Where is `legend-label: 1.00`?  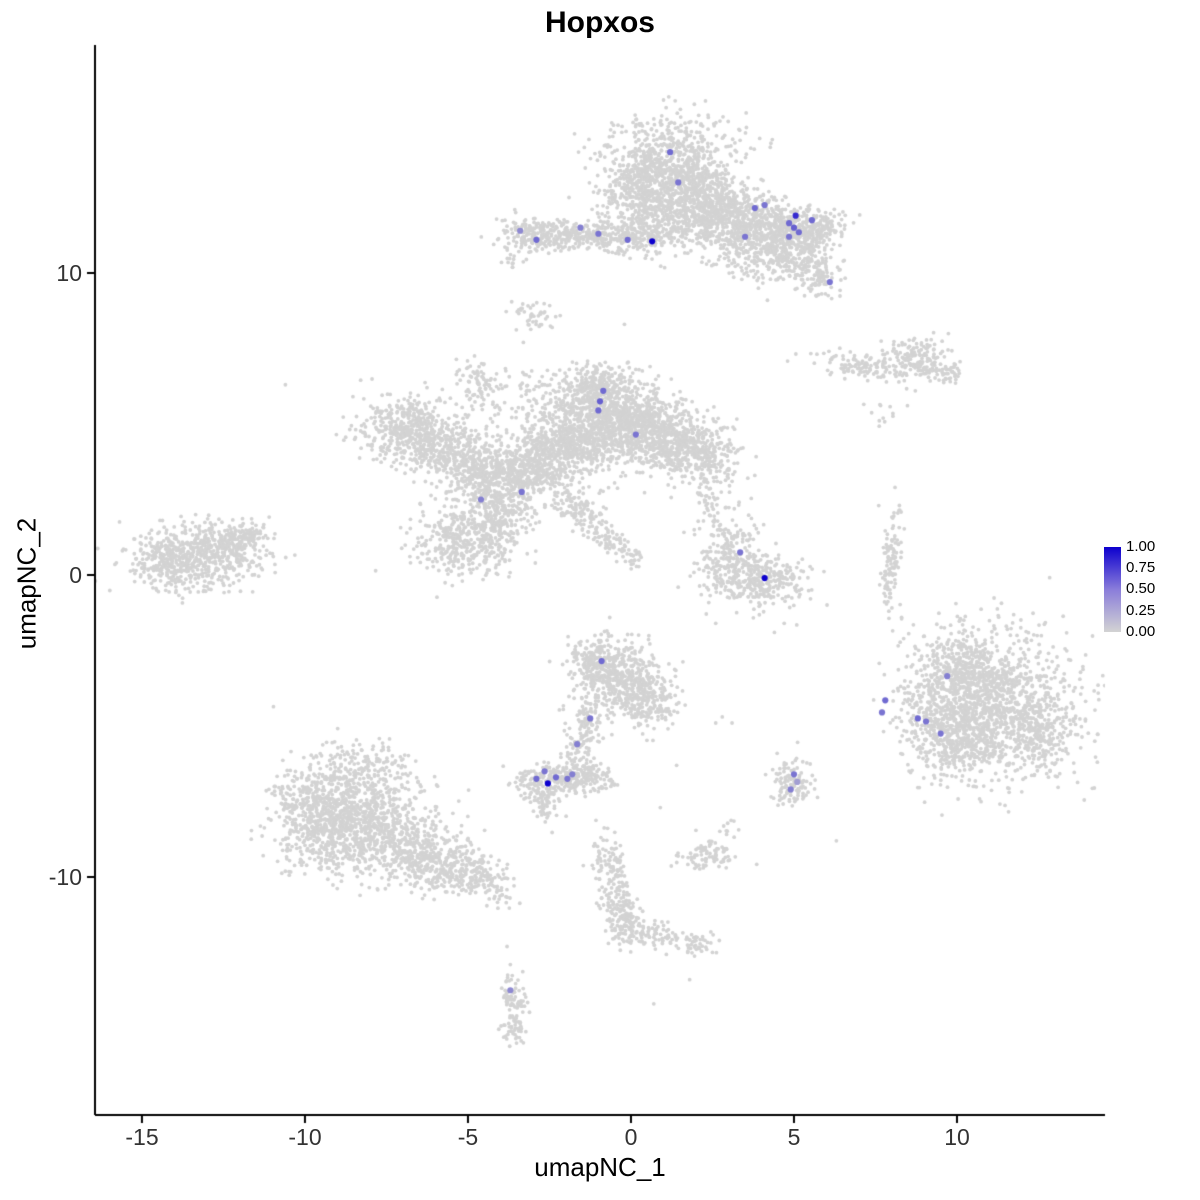 legend-label: 1.00 is located at coordinates (1141, 546).